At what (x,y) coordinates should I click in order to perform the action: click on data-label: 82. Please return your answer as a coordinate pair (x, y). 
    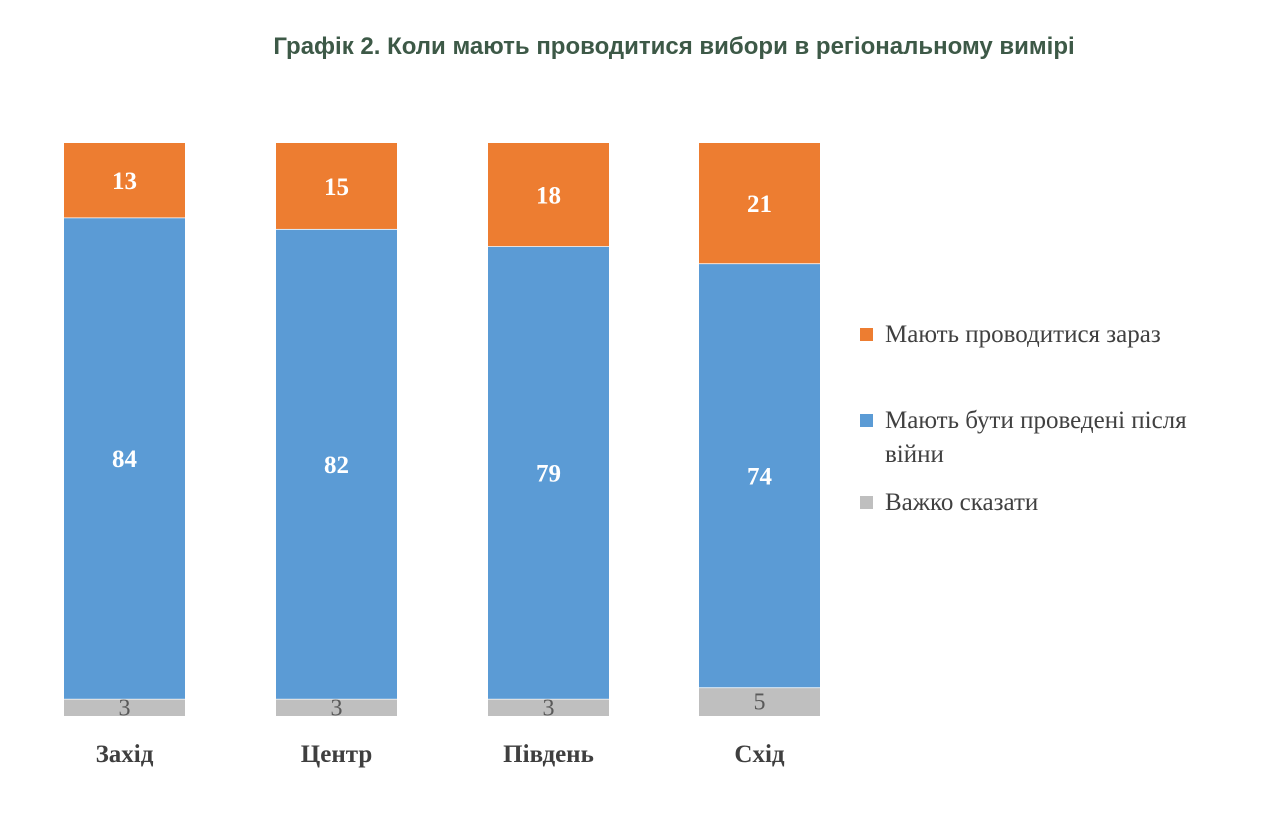
    Looking at the image, I should click on (336, 465).